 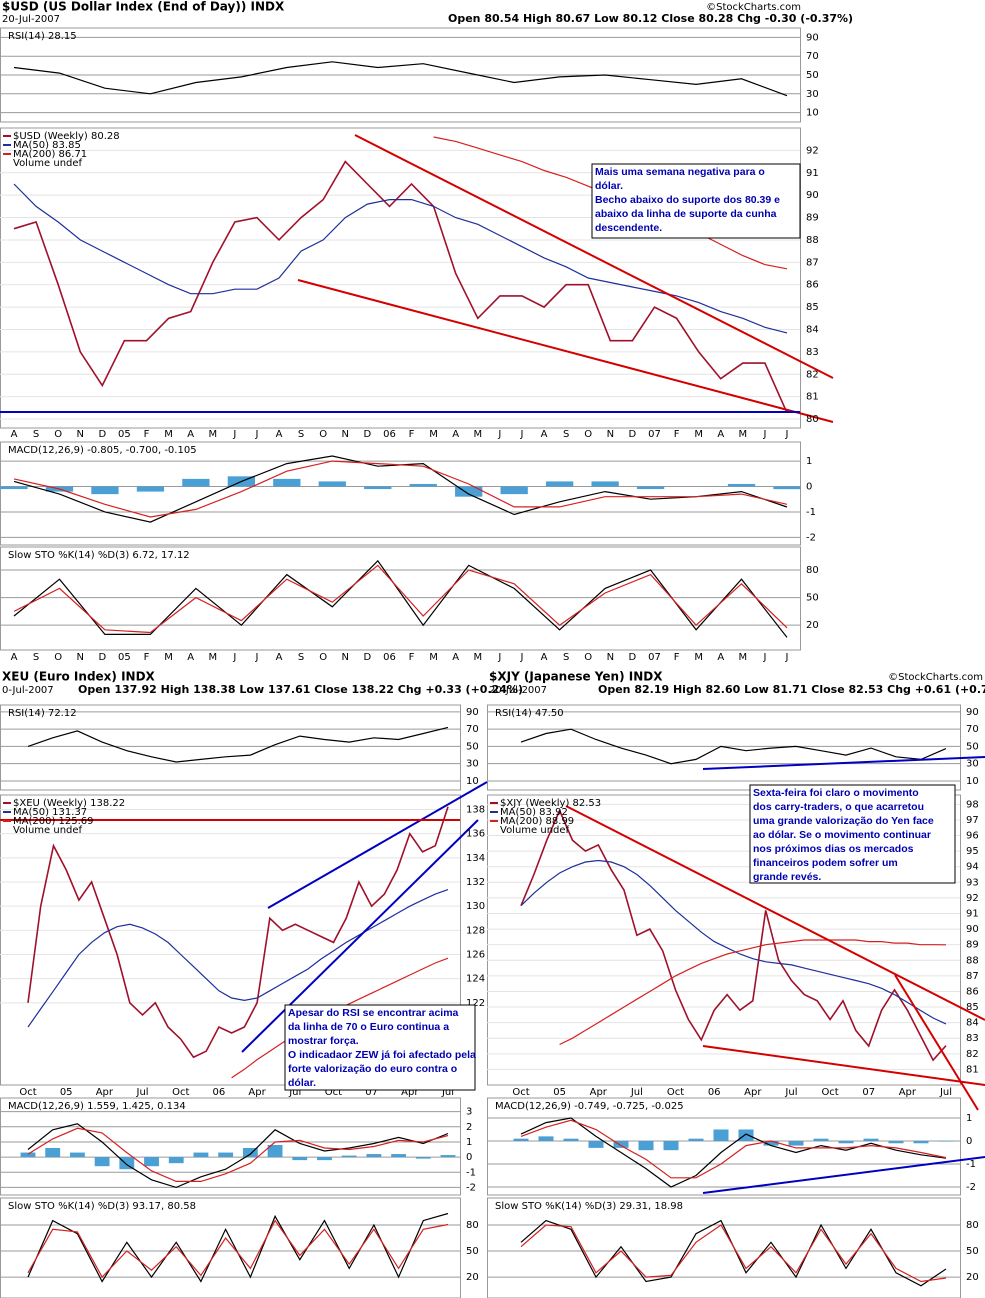 I want to click on y-tick-label: 128, so click(x=475, y=930).